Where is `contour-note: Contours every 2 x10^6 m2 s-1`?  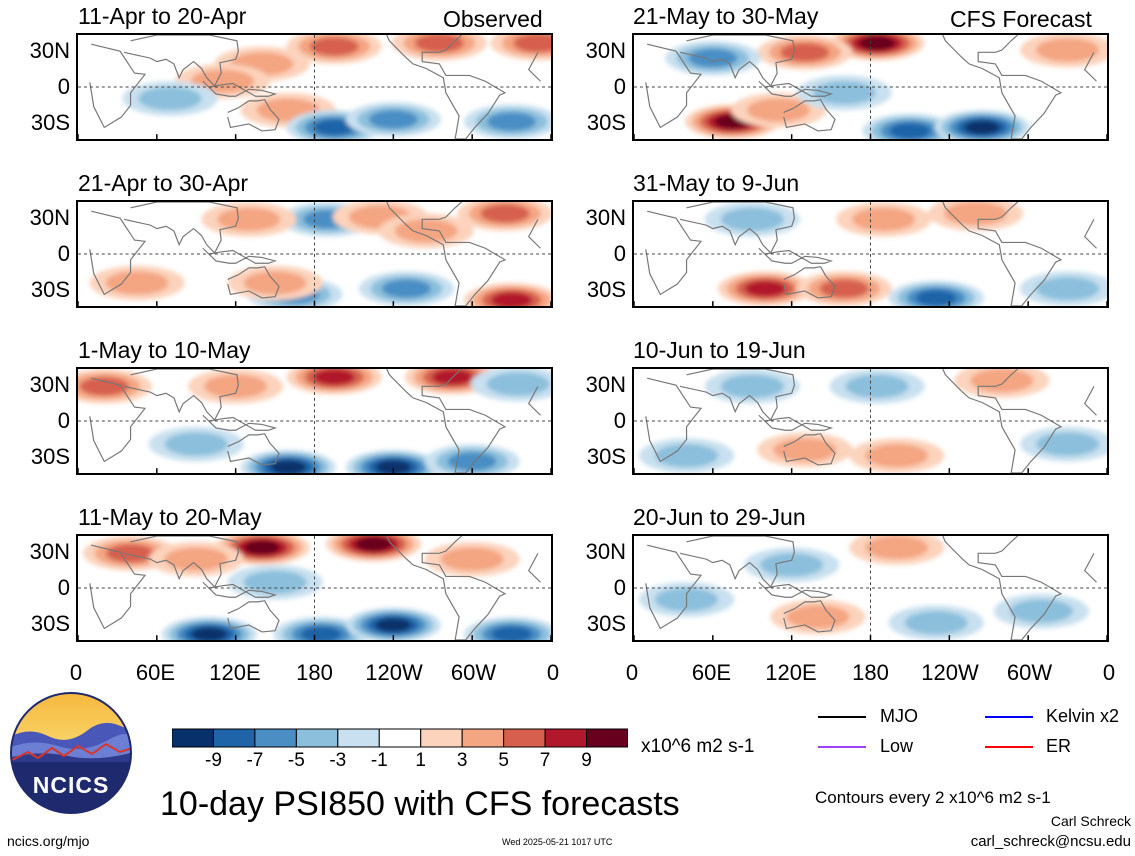 contour-note: Contours every 2 x10^6 m2 s-1 is located at coordinates (933, 797).